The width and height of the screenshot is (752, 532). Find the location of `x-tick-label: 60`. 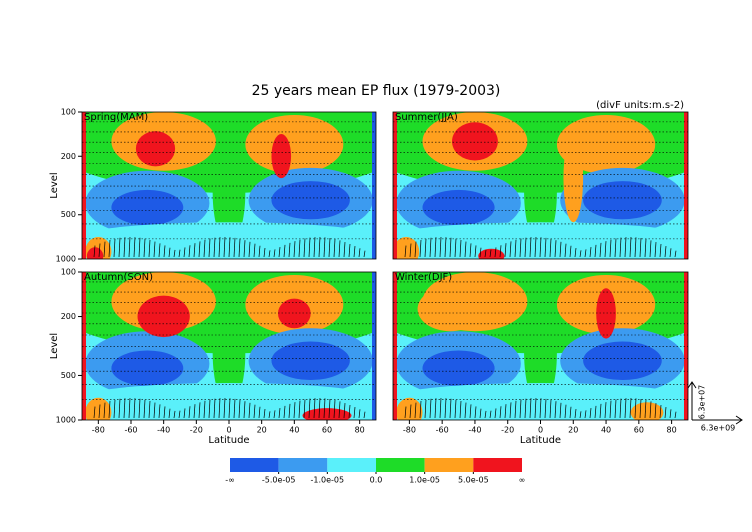

x-tick-label: 60 is located at coordinates (327, 430).